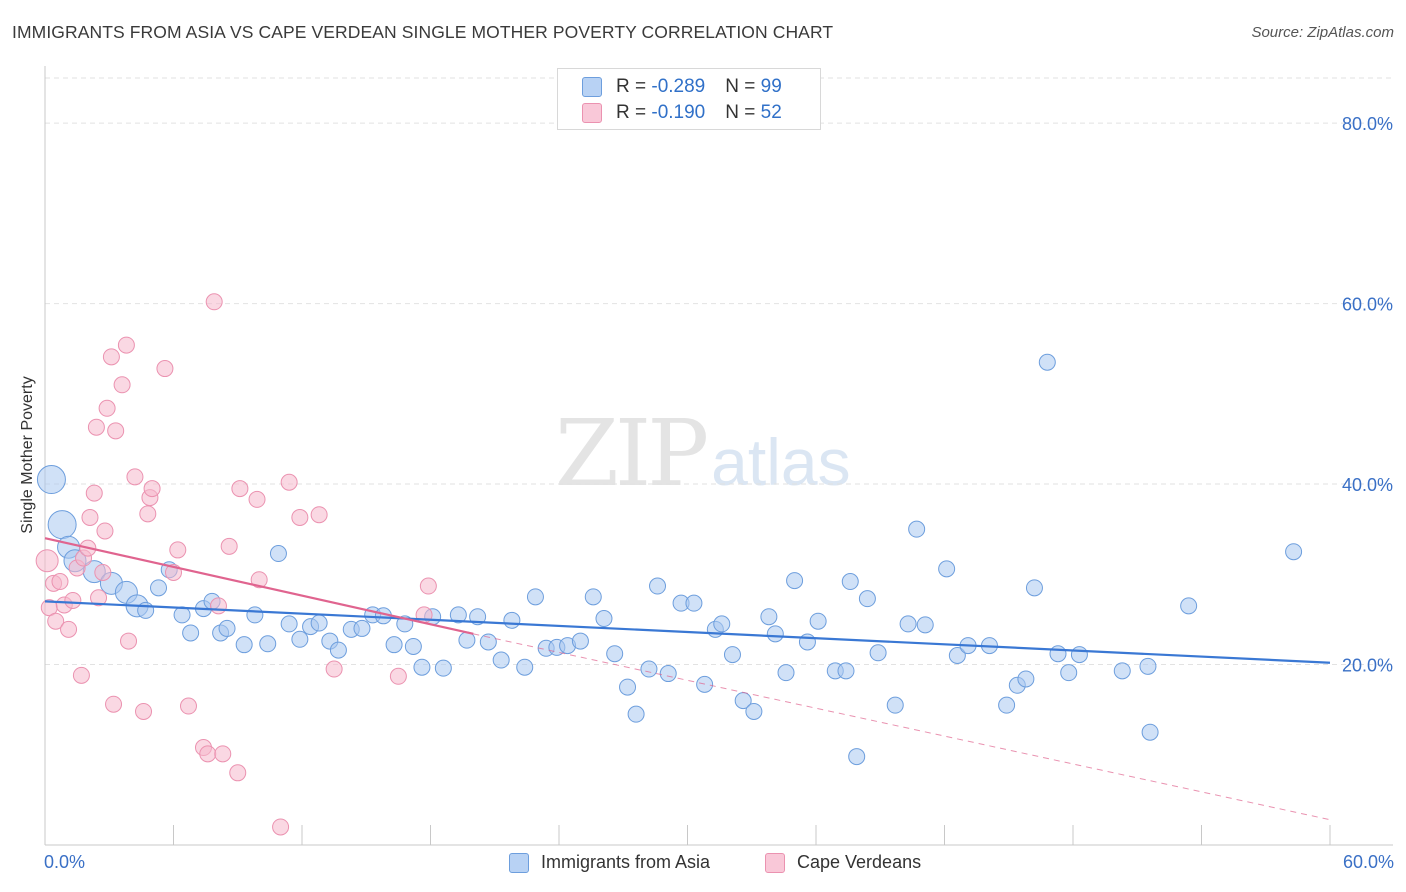 Image resolution: width=1406 pixels, height=892 pixels. I want to click on legend-label-asia: Immigrants from Asia, so click(626, 862).